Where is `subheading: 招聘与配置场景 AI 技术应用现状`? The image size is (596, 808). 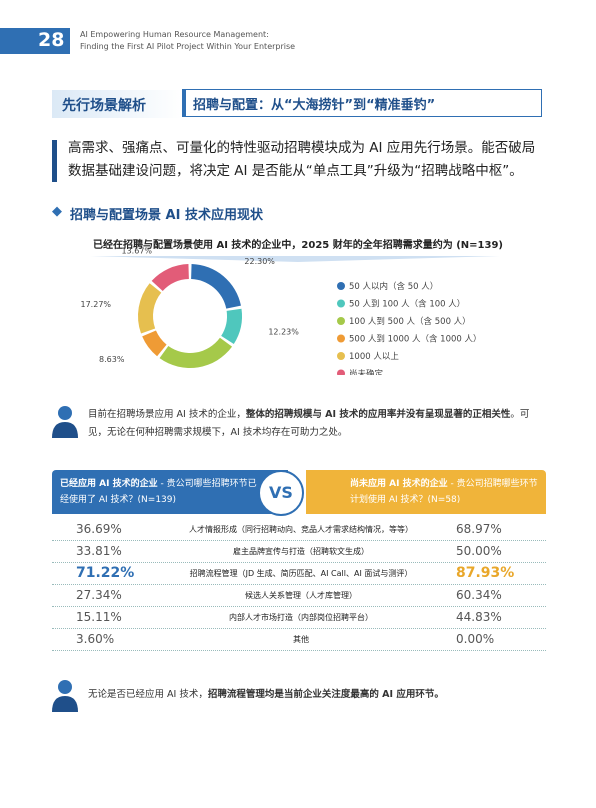 subheading: 招聘与配置场景 AI 技术应用现状 is located at coordinates (166, 215).